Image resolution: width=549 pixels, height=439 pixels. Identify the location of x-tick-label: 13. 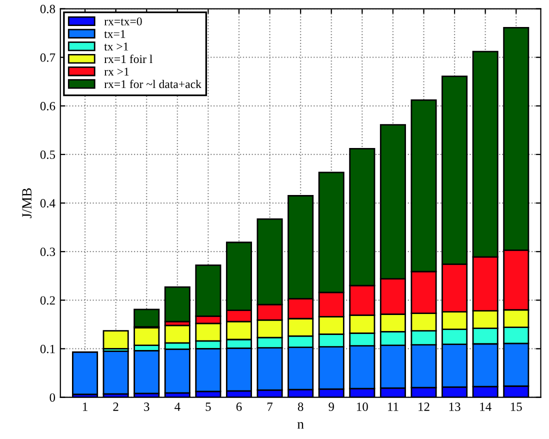
(454, 406).